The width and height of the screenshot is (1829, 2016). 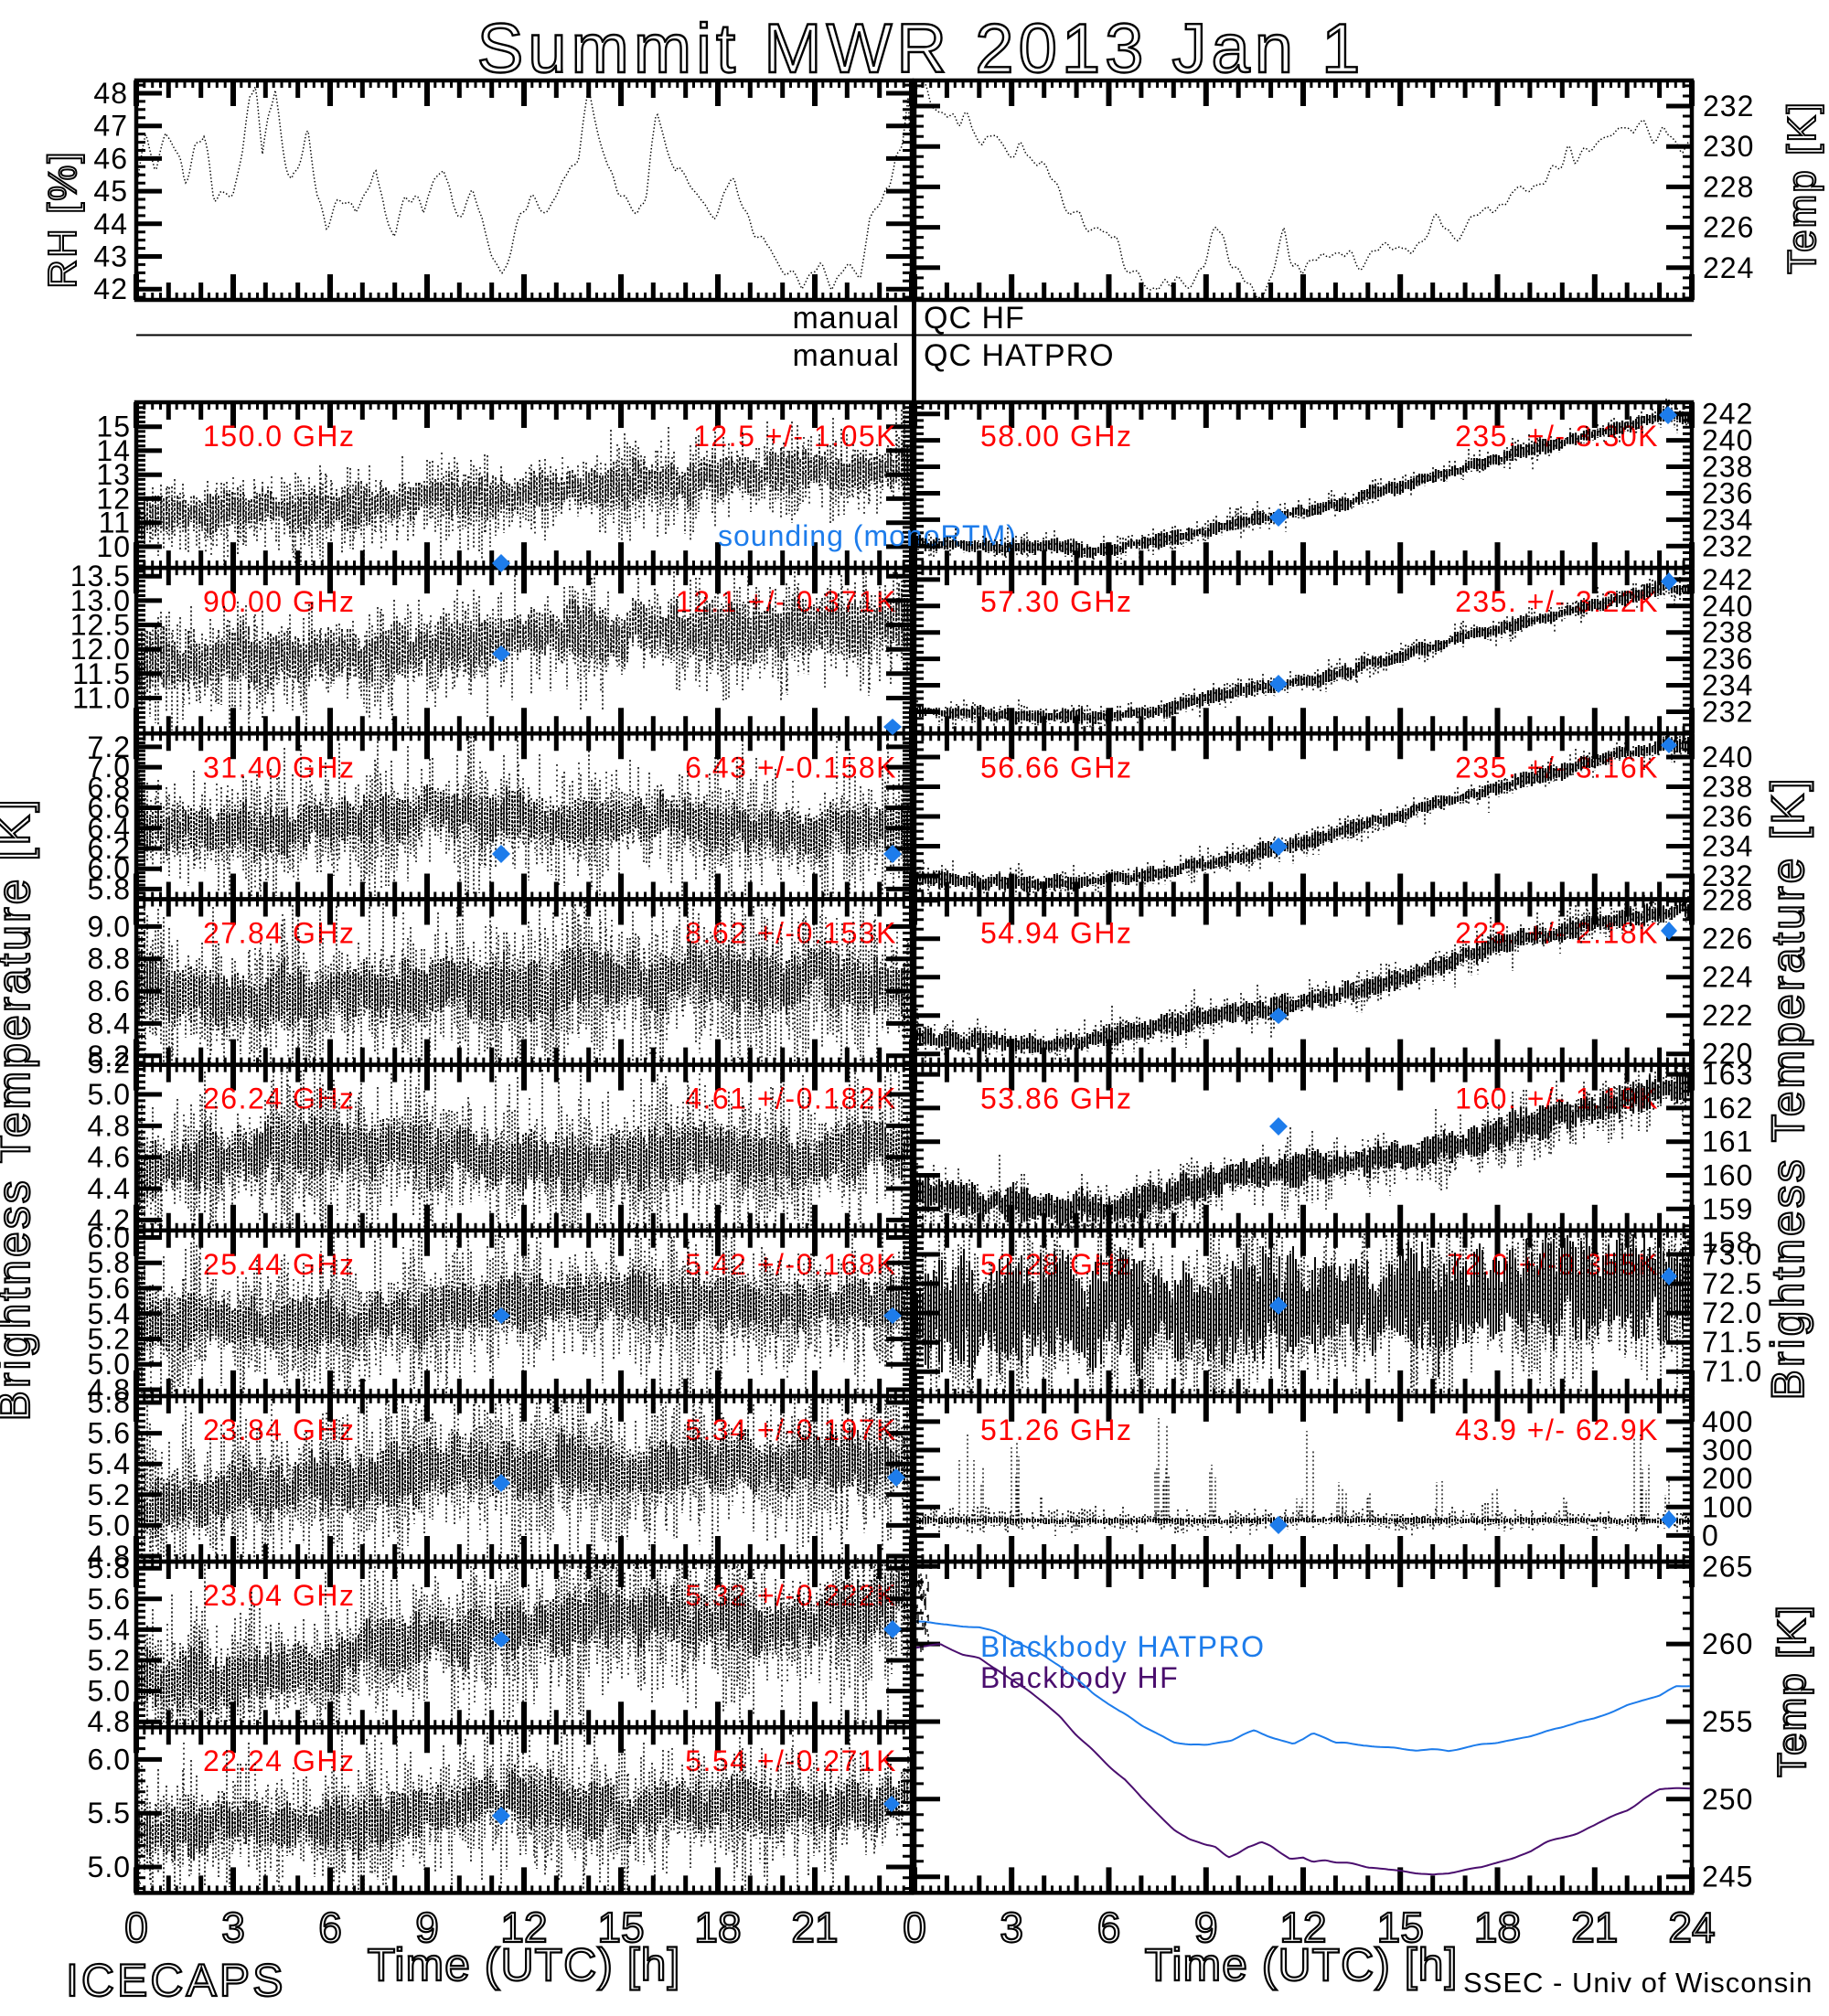 I want to click on svg-text: 9, so click(x=1206, y=1927).